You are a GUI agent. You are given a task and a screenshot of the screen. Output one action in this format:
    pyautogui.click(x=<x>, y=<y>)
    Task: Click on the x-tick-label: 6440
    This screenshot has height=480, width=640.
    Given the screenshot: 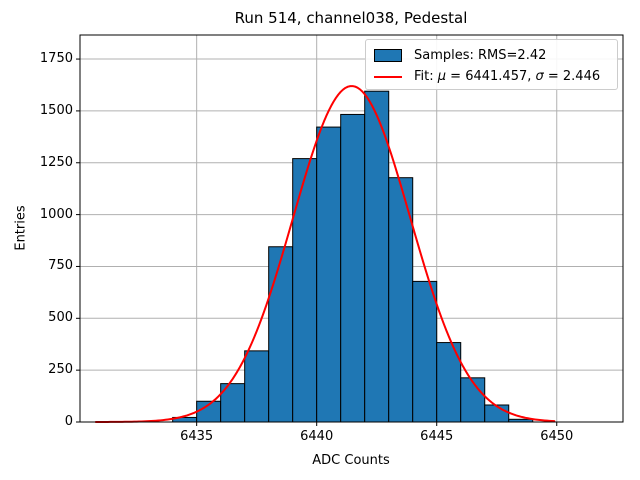 What is the action you would take?
    pyautogui.click(x=317, y=436)
    